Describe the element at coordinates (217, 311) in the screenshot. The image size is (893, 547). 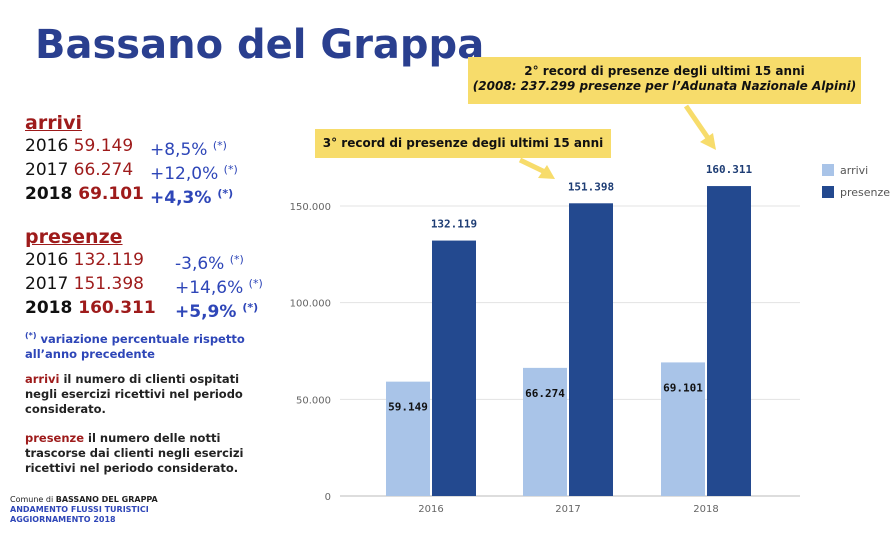
I see `row-change: +5,9% (*)` at that location.